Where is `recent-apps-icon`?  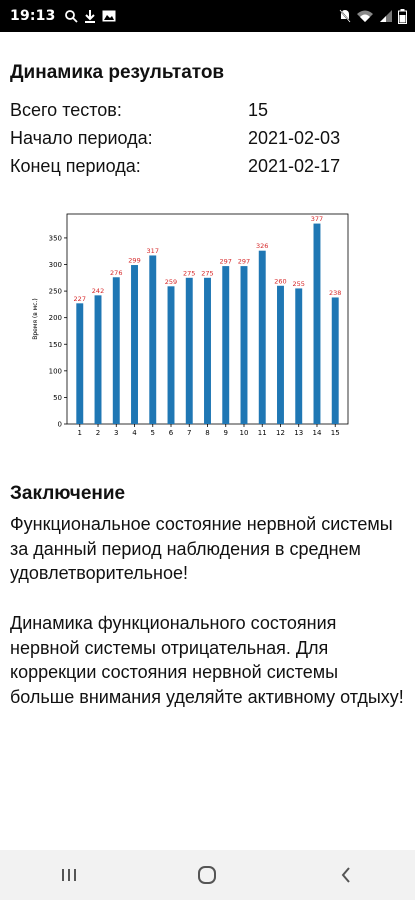 recent-apps-icon is located at coordinates (69, 875).